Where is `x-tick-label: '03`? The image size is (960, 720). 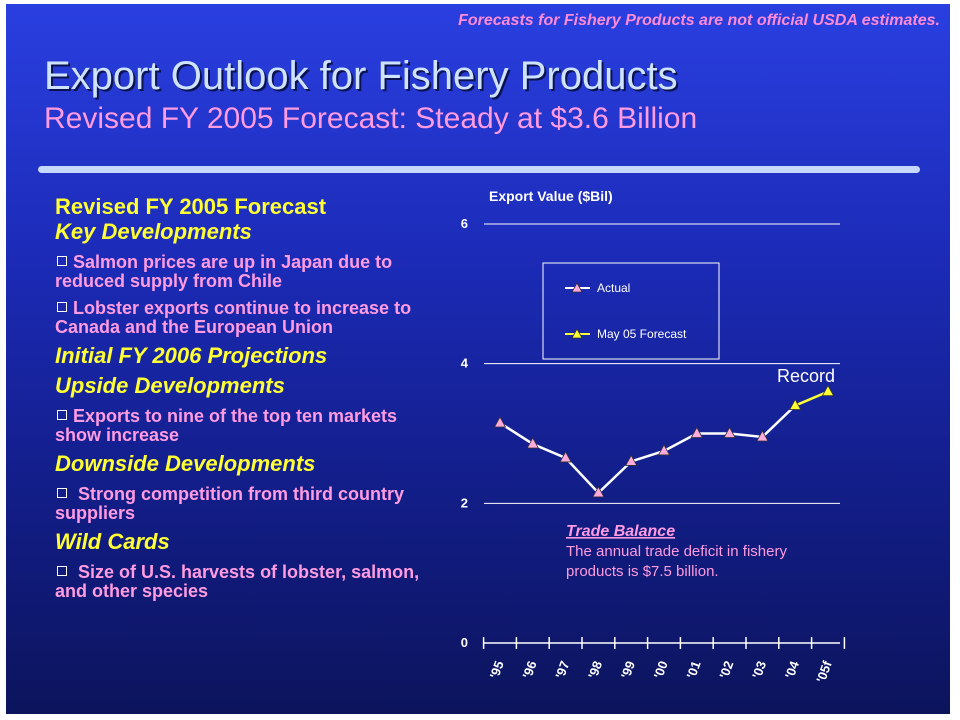
x-tick-label: '03 is located at coordinates (759, 670).